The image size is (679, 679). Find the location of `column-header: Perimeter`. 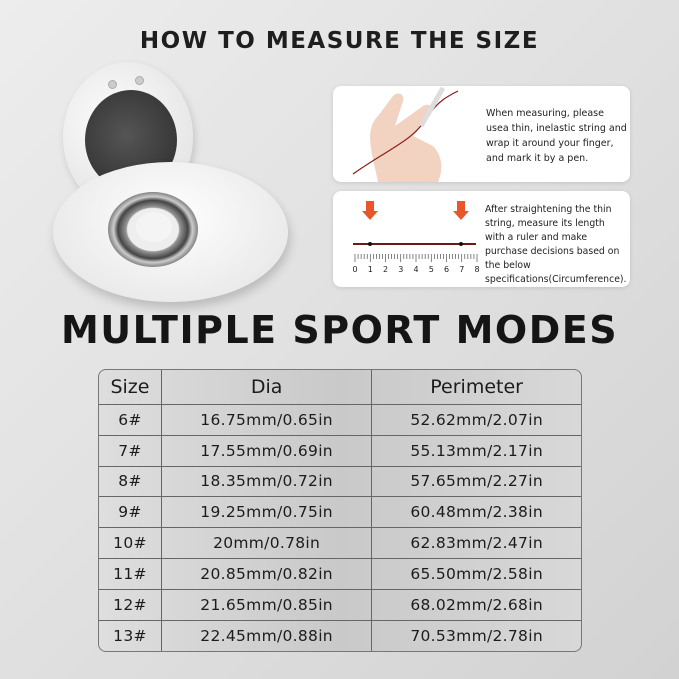

column-header: Perimeter is located at coordinates (476, 387).